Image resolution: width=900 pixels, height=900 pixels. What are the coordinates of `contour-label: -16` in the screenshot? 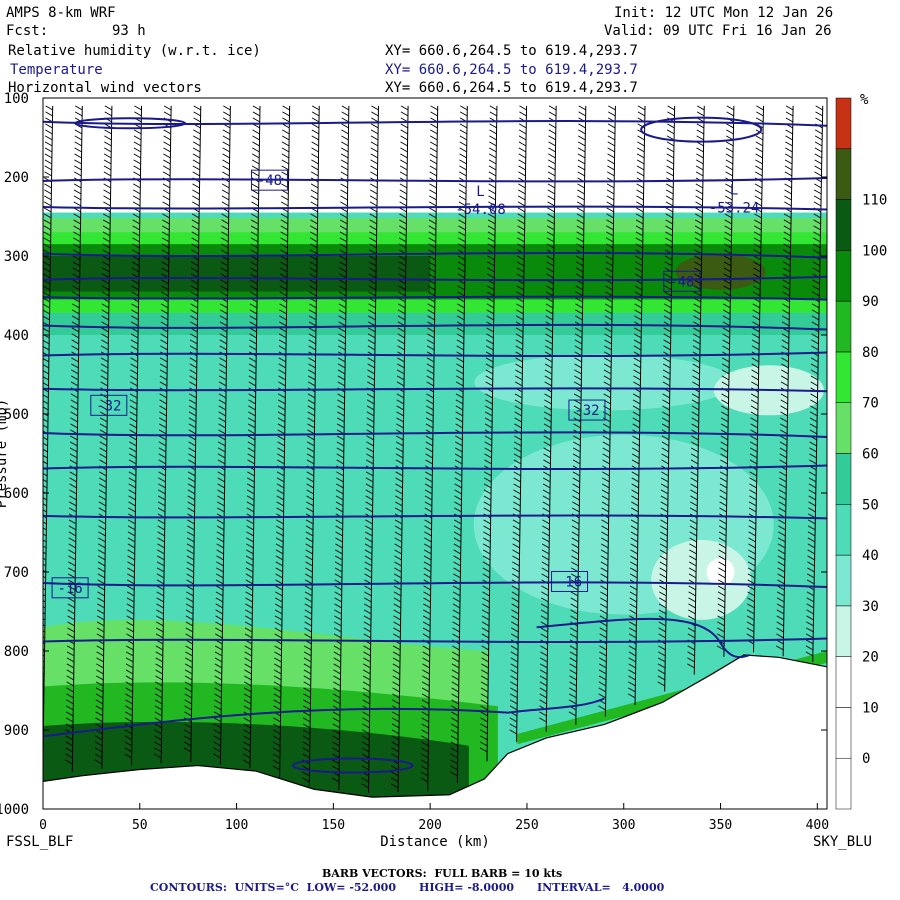 It's located at (69, 589).